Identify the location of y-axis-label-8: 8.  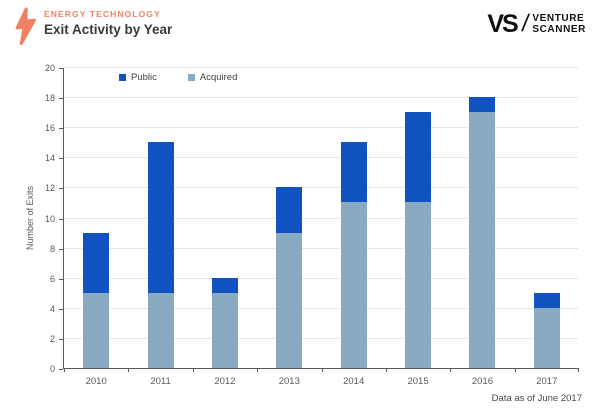
(52, 248).